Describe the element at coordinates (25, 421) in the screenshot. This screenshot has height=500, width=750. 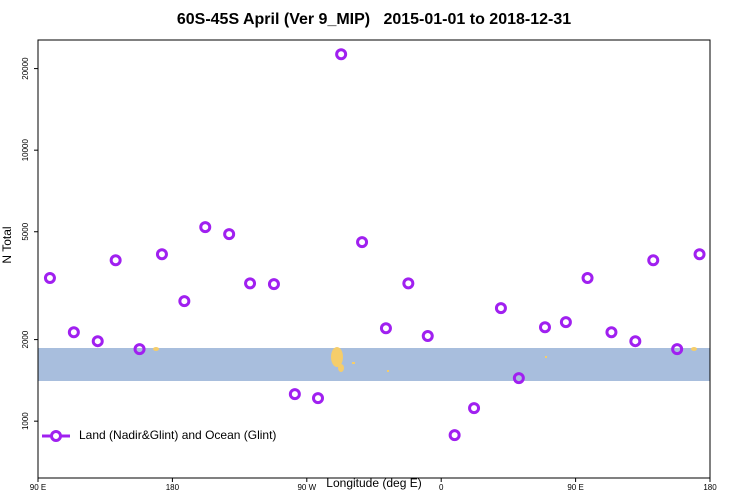
I see `y-tick-label: 1000` at that location.